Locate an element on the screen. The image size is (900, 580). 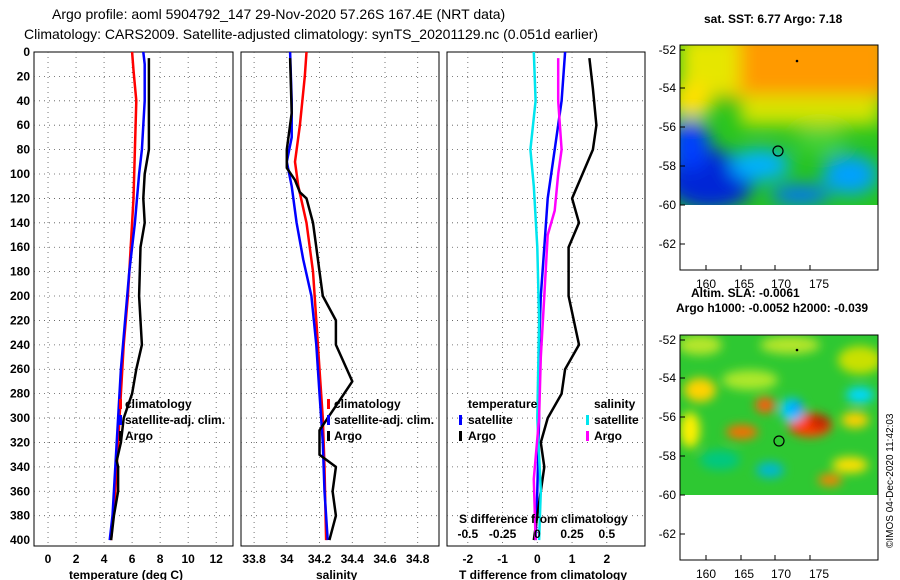
sla-map-field is located at coordinates (779, 415).